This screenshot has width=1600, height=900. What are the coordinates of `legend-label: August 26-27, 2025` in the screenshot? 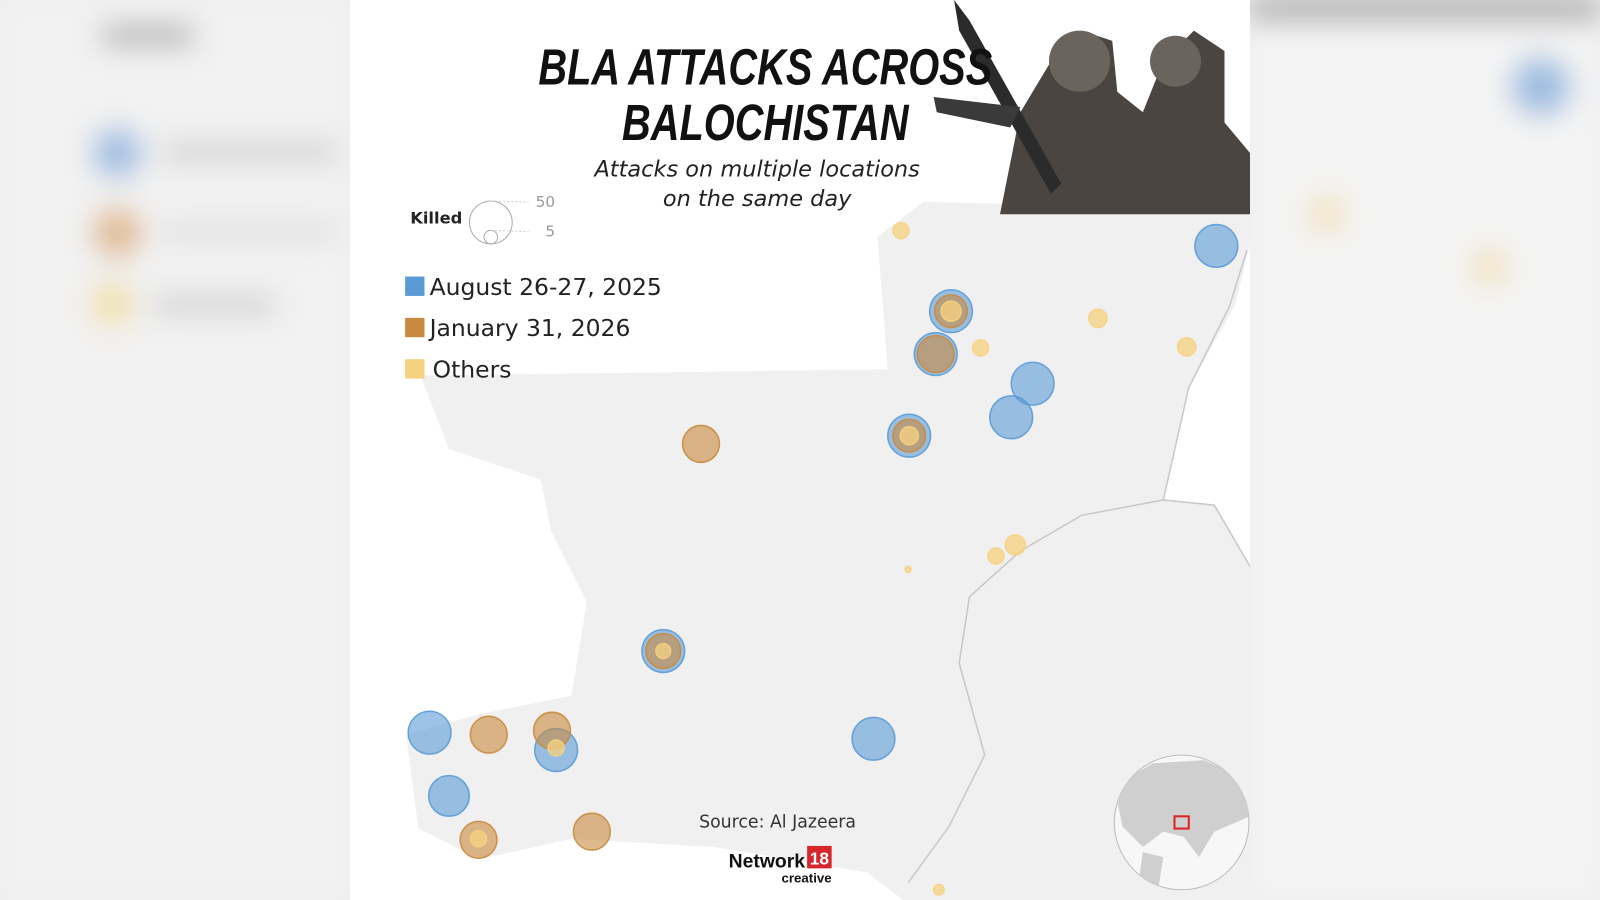 It's located at (546, 287).